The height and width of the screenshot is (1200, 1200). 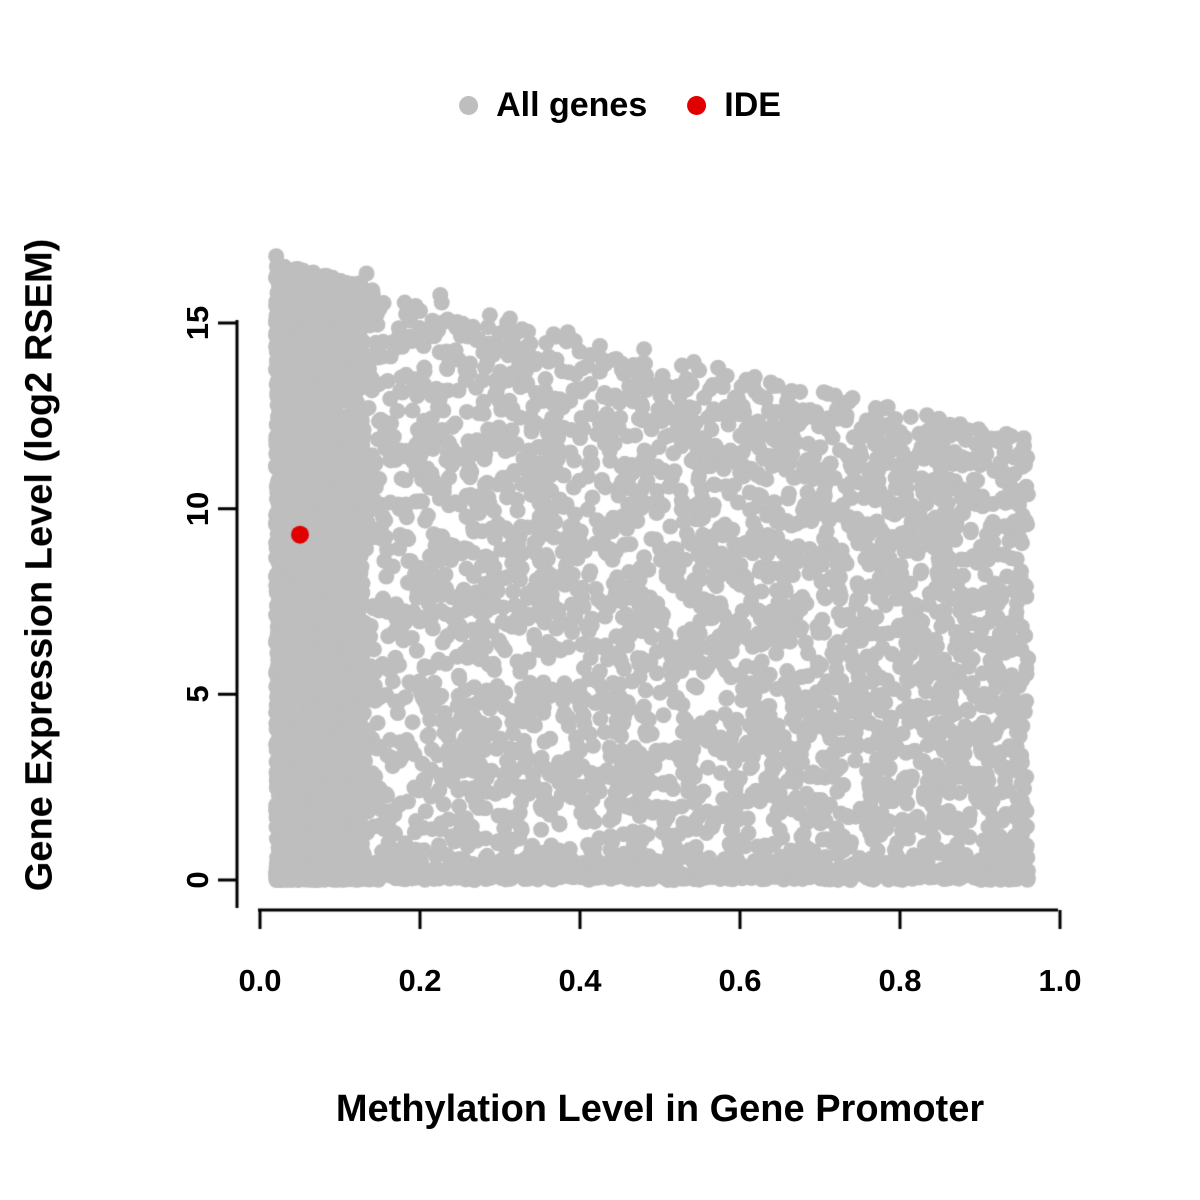 I want to click on x-tick-label: 0.6, so click(x=740, y=980).